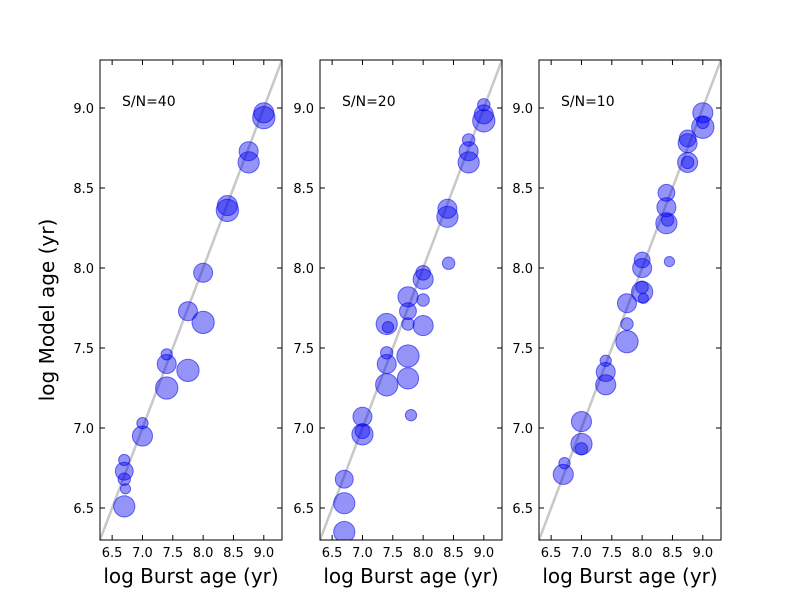 Image resolution: width=800 pixels, height=600 pixels. What do you see at coordinates (47, 310) in the screenshot?
I see `y-axis-label: log Model age (yr)` at bounding box center [47, 310].